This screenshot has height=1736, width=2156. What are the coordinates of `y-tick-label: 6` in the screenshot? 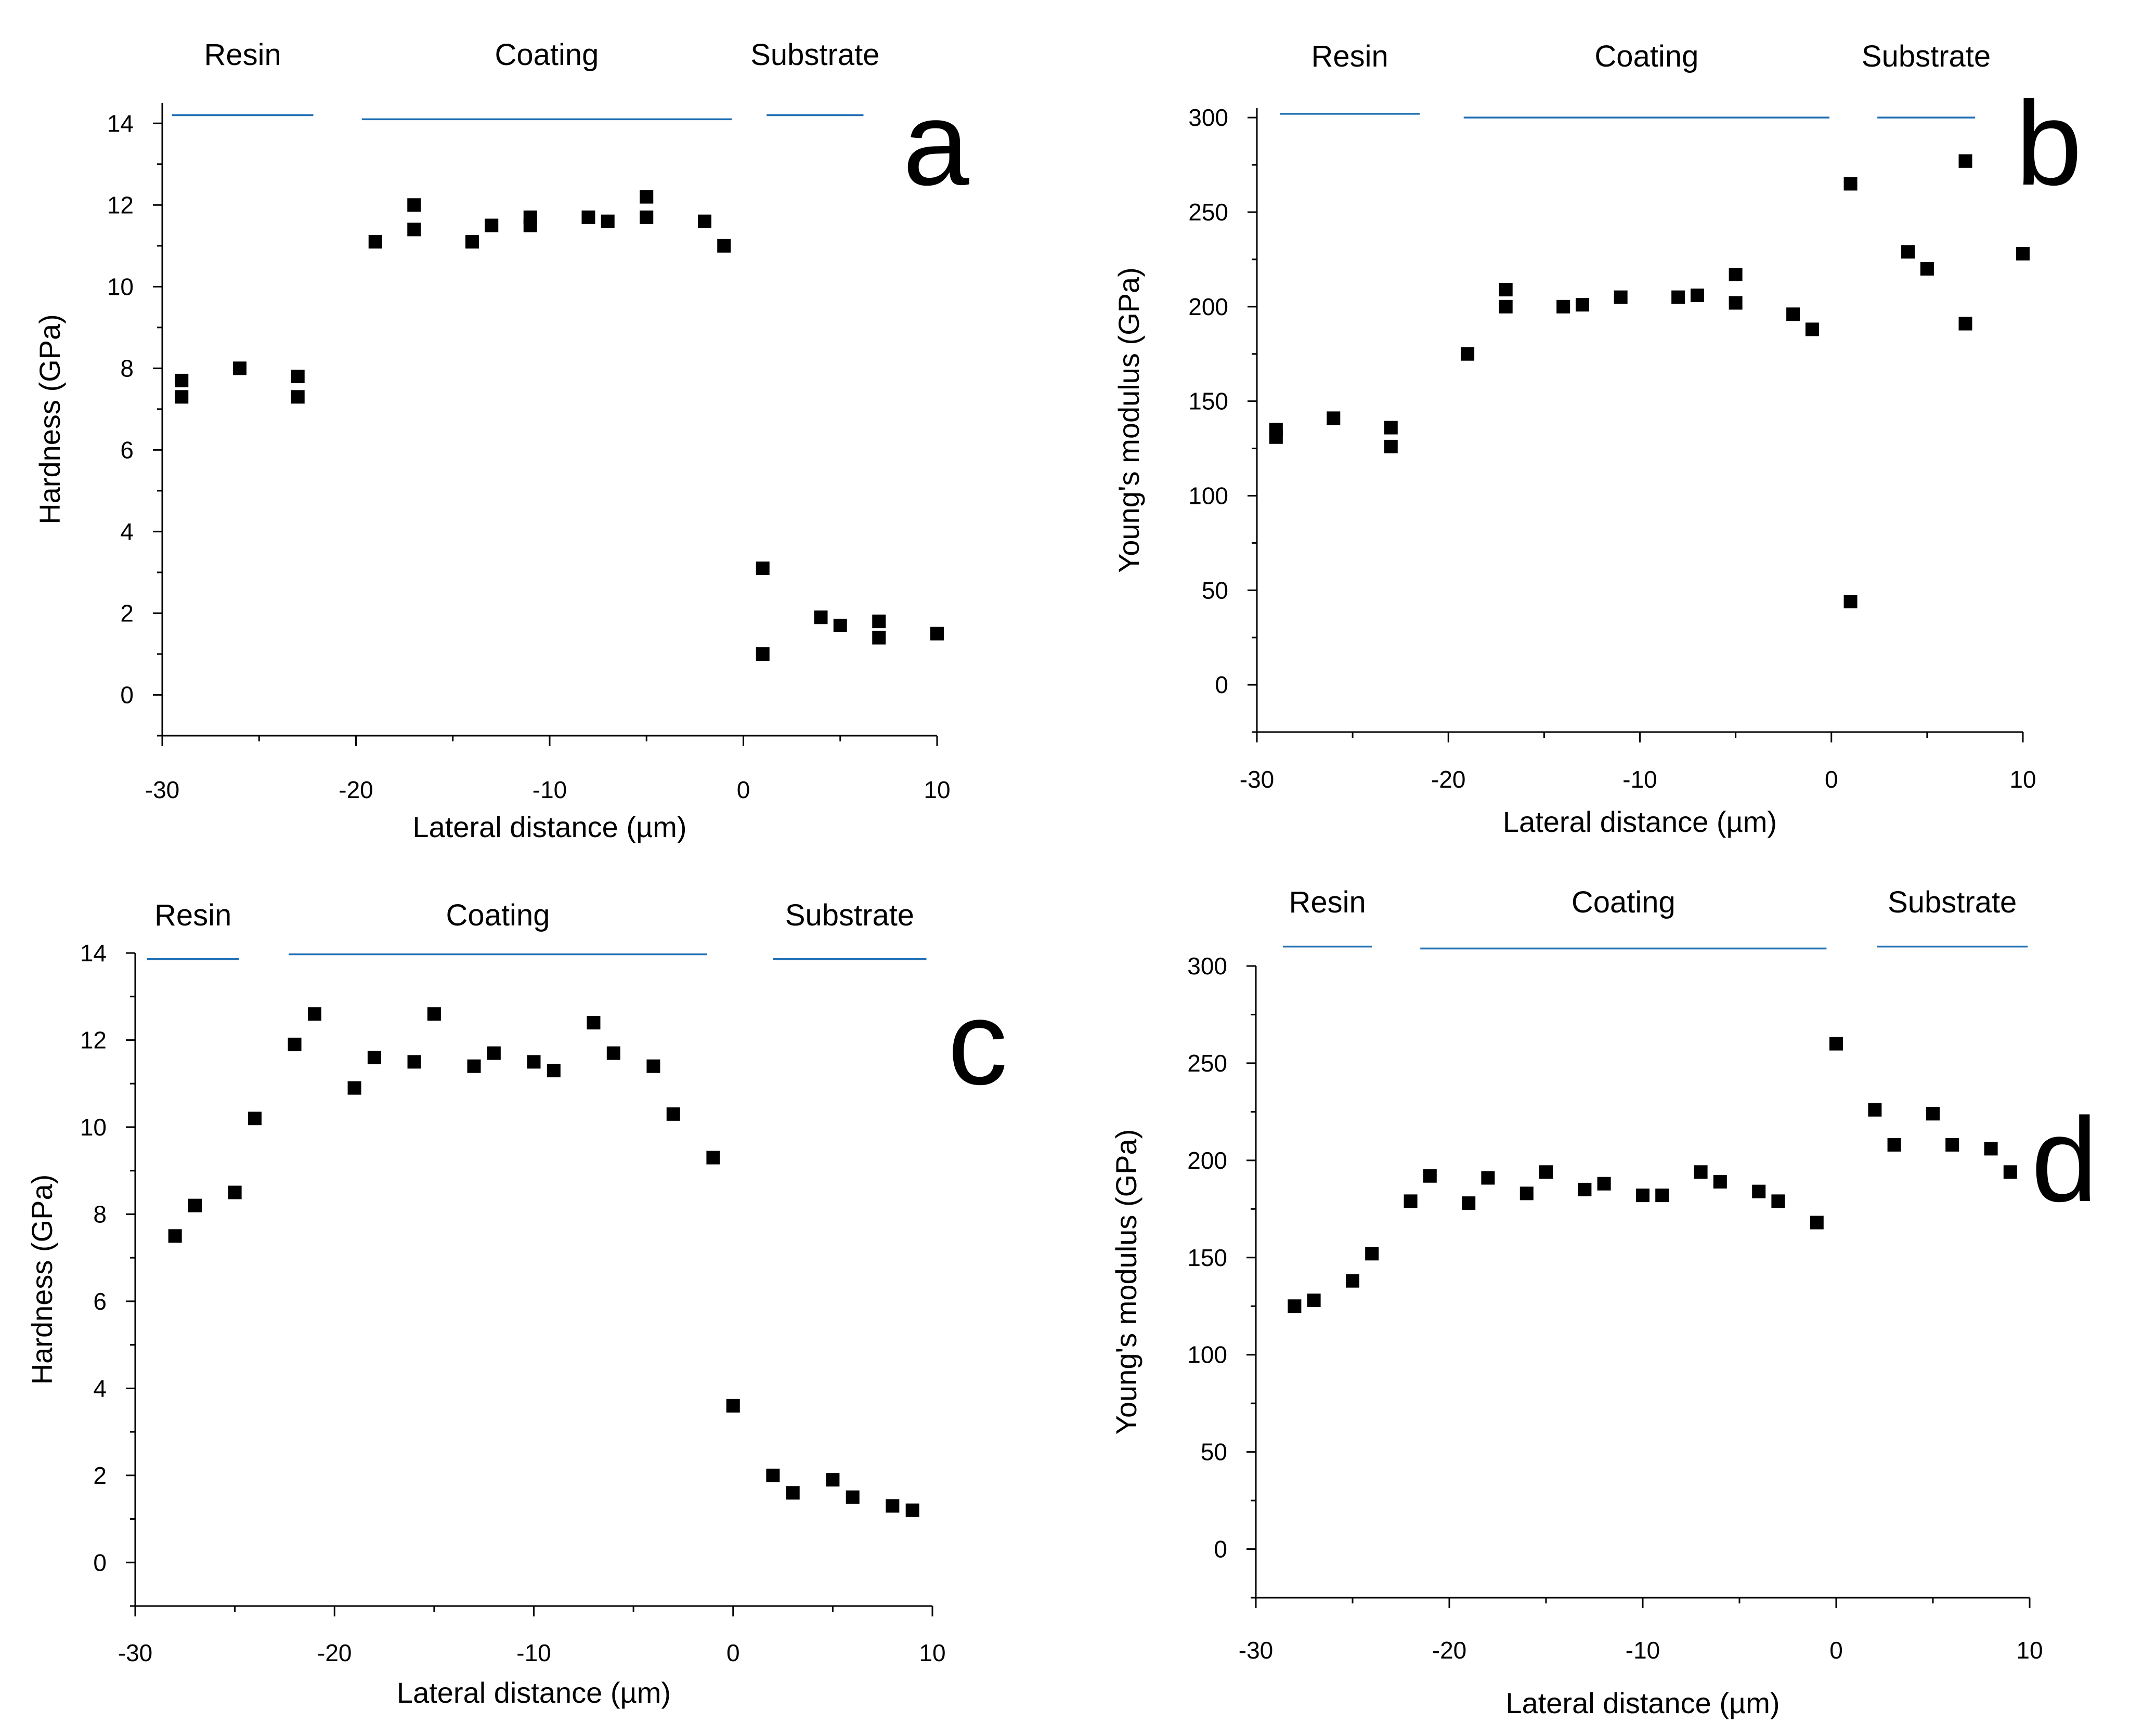 It's located at (127, 449).